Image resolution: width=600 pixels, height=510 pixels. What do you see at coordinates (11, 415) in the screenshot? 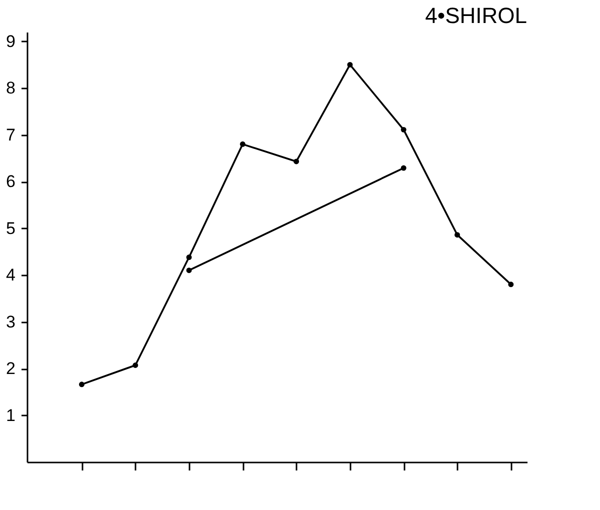
I see `y-tick-label: 1` at bounding box center [11, 415].